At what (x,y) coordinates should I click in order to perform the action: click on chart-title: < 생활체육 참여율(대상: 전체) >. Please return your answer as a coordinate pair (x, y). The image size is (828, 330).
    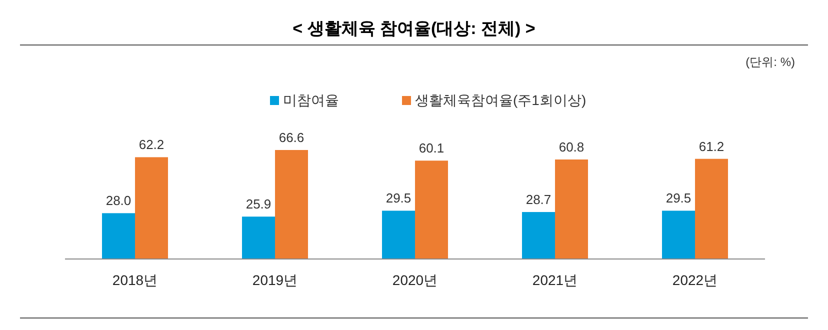
    Looking at the image, I should click on (414, 28).